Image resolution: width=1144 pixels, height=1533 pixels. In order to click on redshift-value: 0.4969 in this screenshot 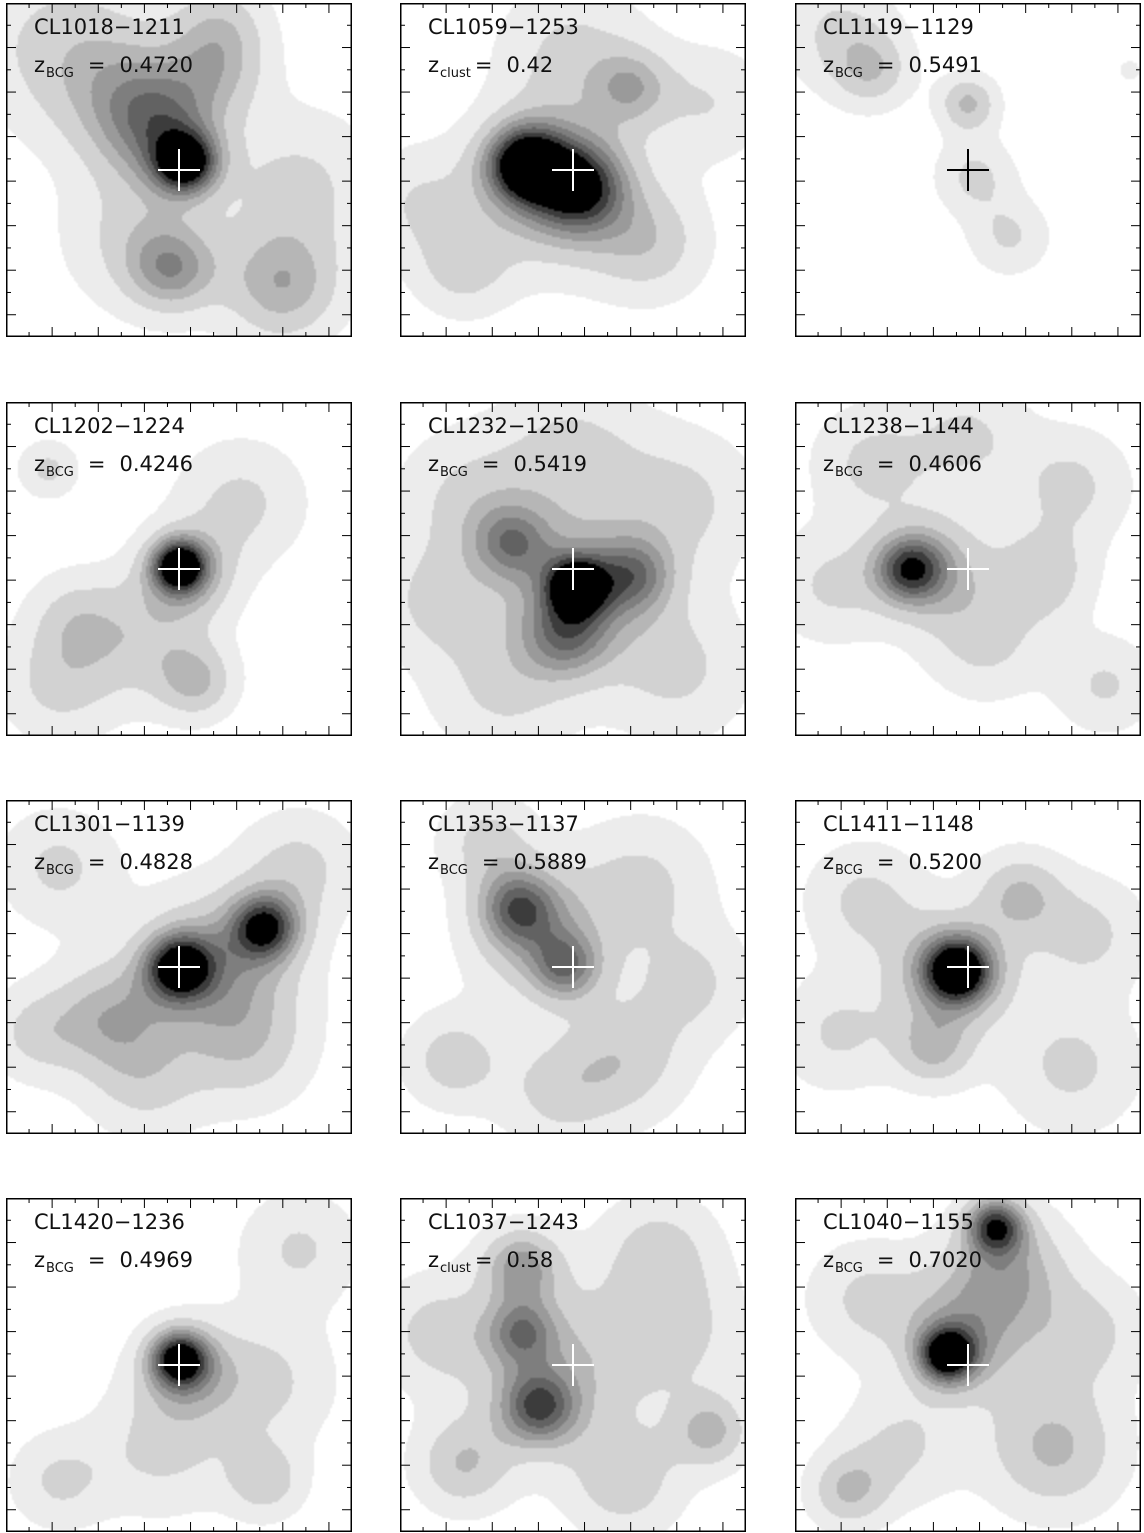, I will do `click(156, 1260)`.